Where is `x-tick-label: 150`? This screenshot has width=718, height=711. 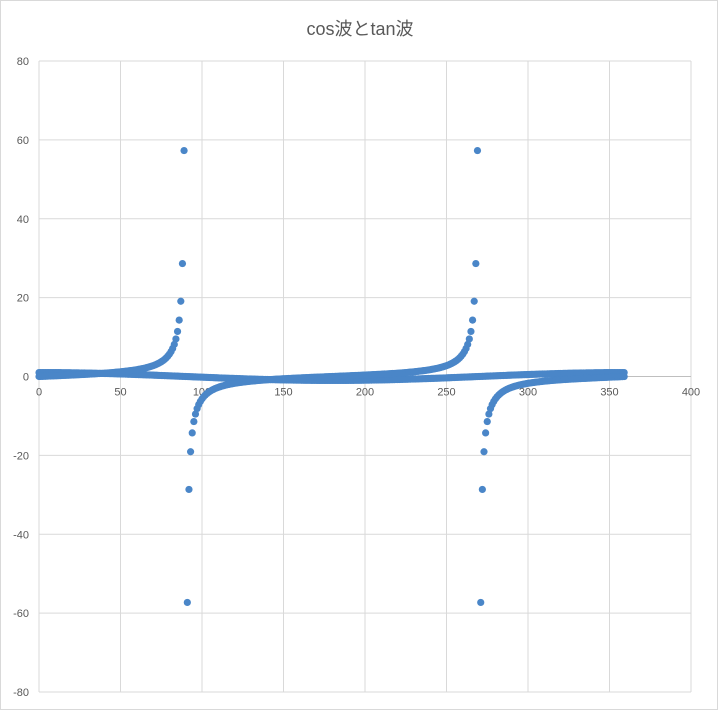
x-tick-label: 150 is located at coordinates (283, 393).